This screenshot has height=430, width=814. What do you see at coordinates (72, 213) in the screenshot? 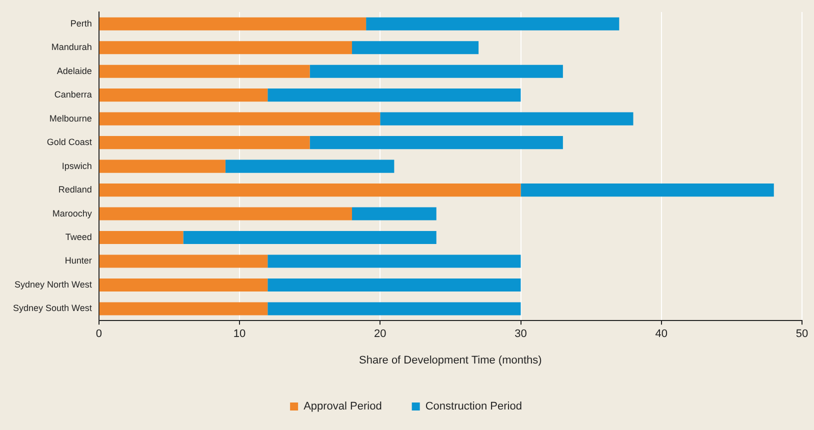
I see `y-tick-label: Maroochy` at bounding box center [72, 213].